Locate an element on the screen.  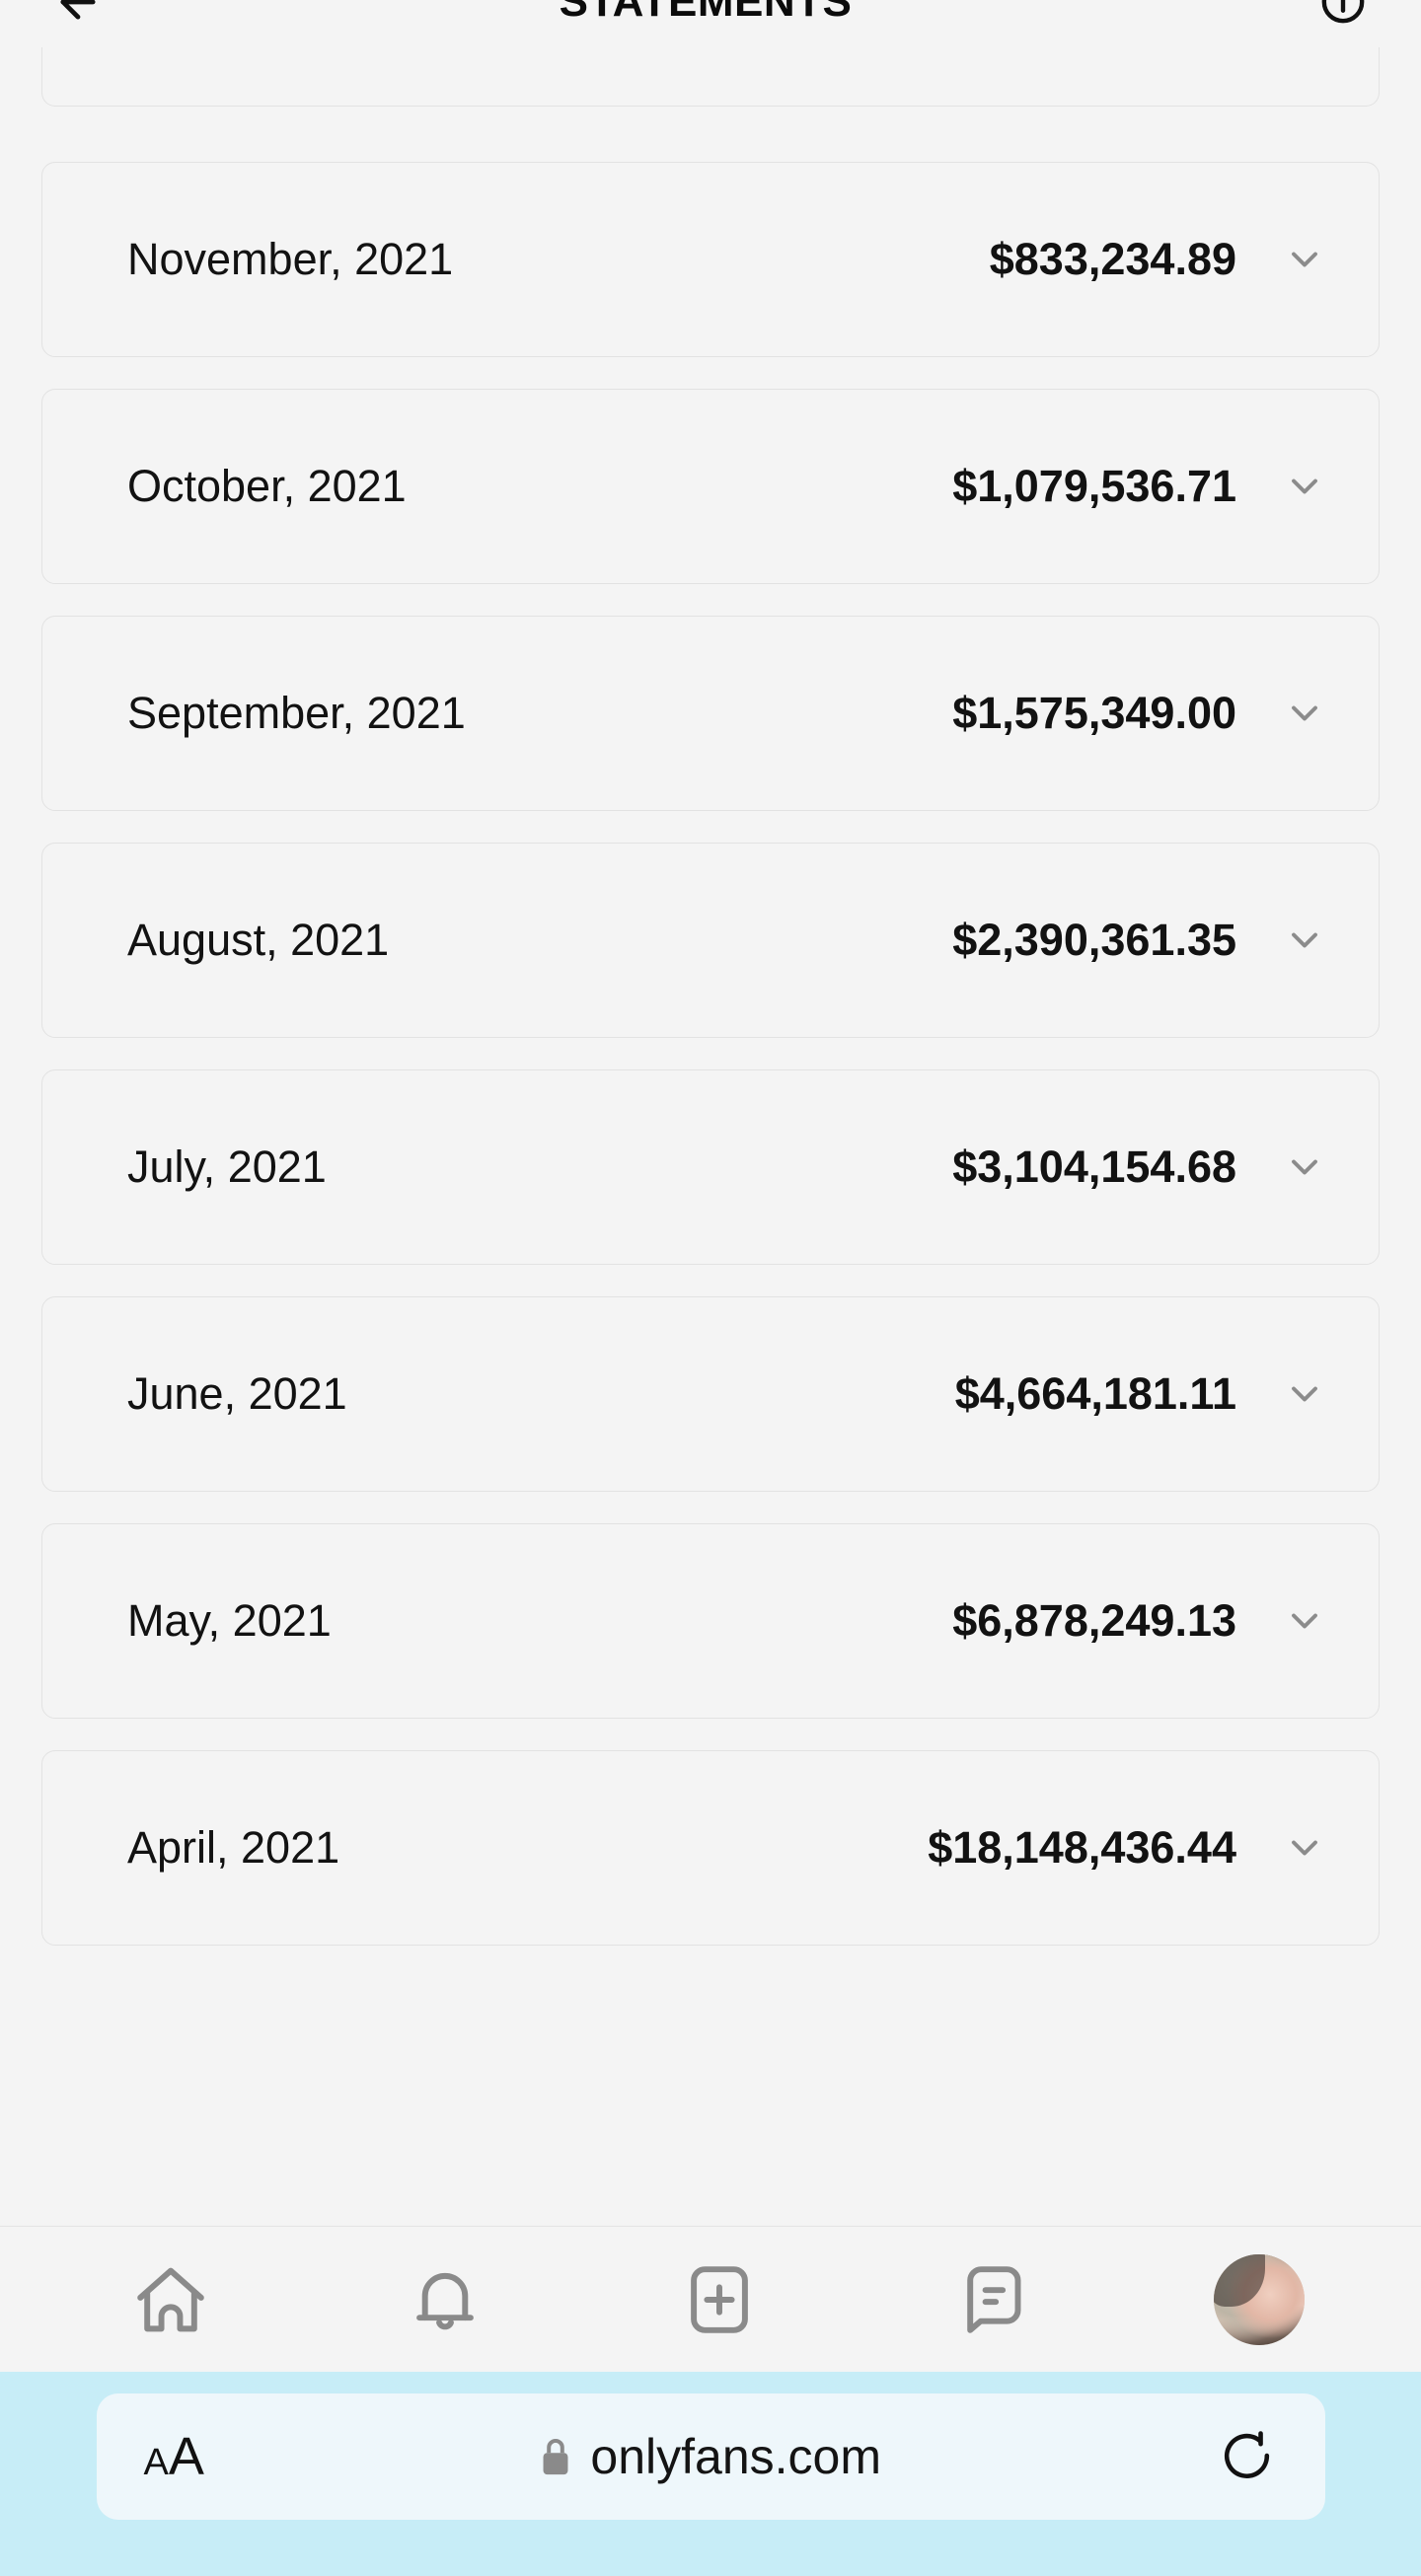
statement-amount: $1,575,349.00 is located at coordinates (1094, 713).